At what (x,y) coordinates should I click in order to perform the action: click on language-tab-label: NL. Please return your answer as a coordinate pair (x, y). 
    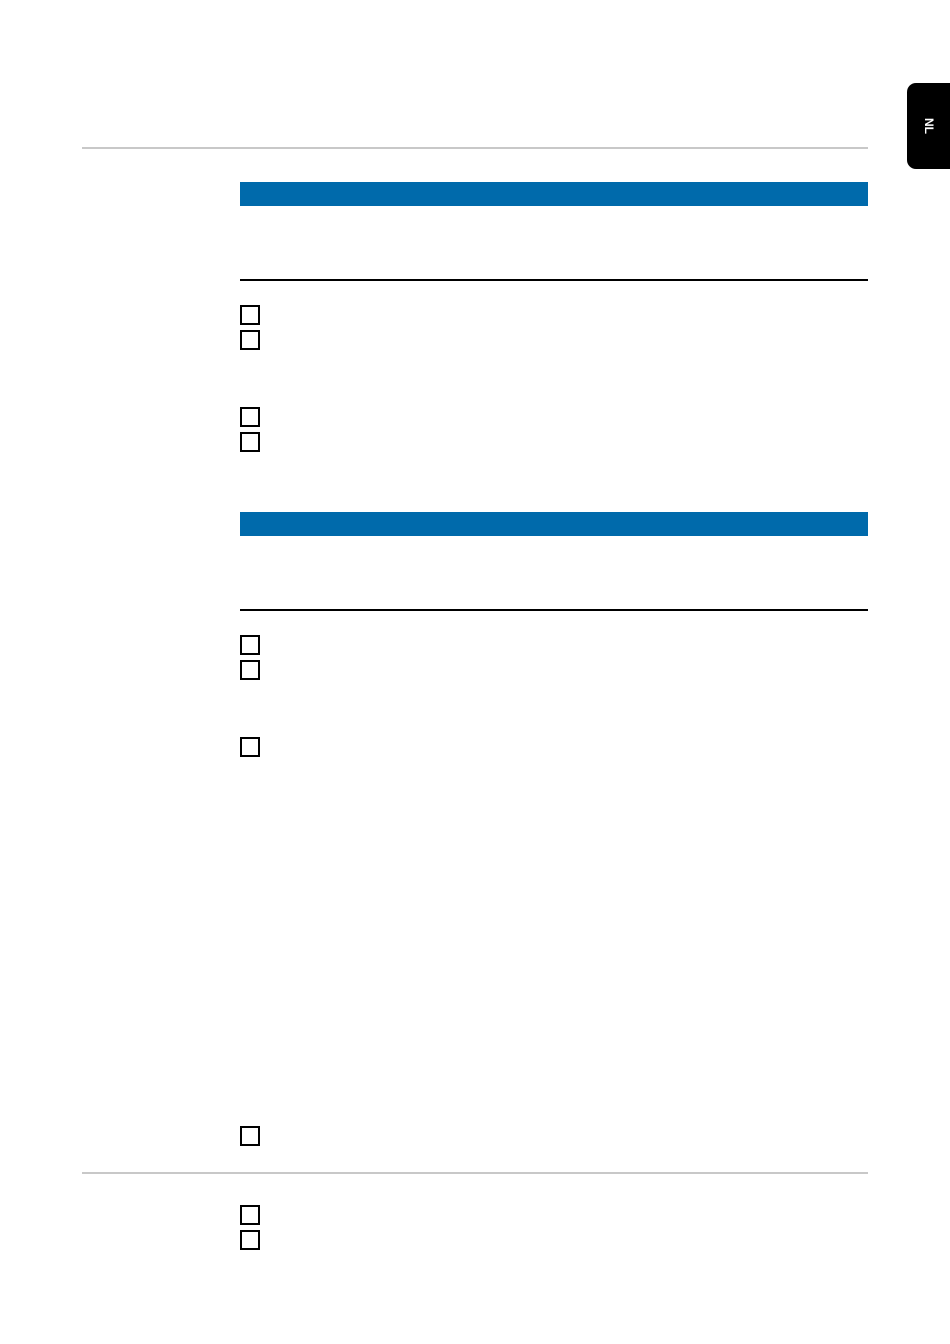
    Looking at the image, I should click on (928, 126).